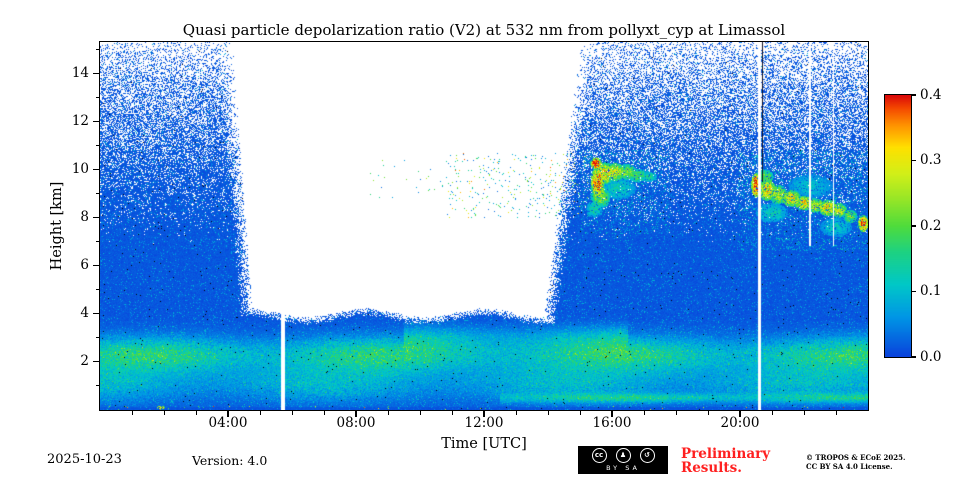 This screenshot has height=480, width=960. What do you see at coordinates (931, 94) in the screenshot?
I see `colorbar-tick-label: 0.4` at bounding box center [931, 94].